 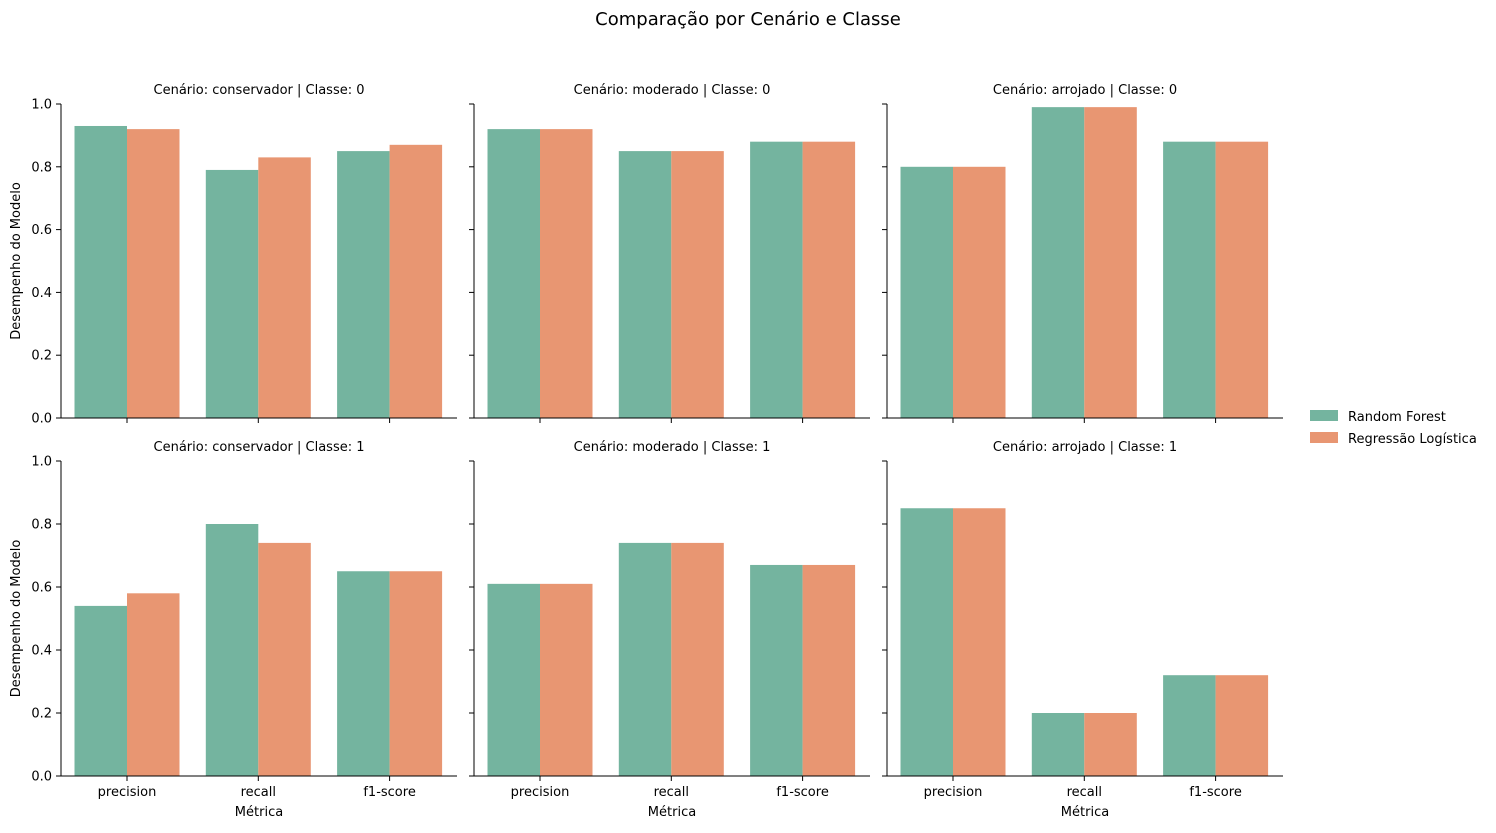 I want to click on legend-label: Random Forest, so click(x=1397, y=417).